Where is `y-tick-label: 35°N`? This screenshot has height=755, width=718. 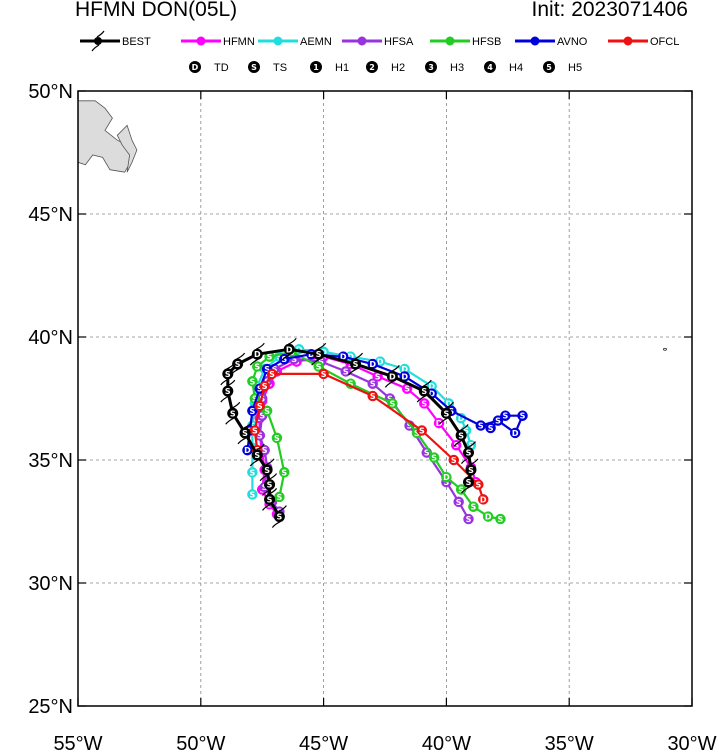
y-tick-label: 35°N is located at coordinates (50, 461).